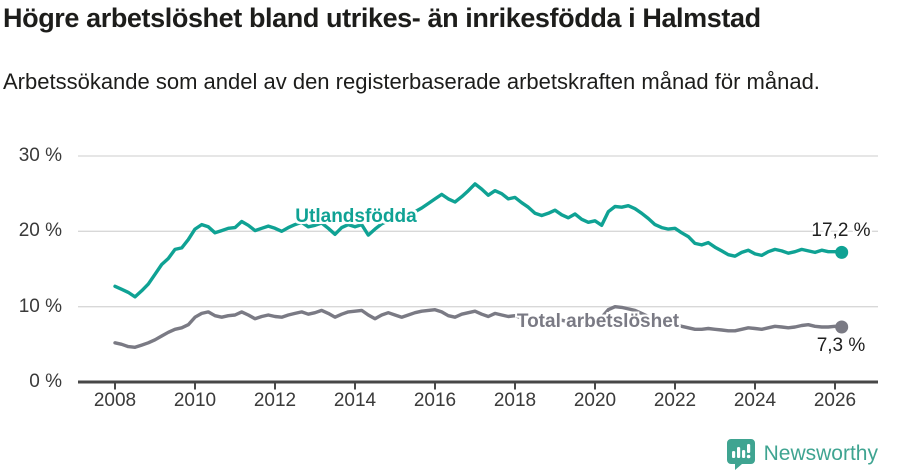  Describe the element at coordinates (478, 327) in the screenshot. I see `series-line-total` at that location.